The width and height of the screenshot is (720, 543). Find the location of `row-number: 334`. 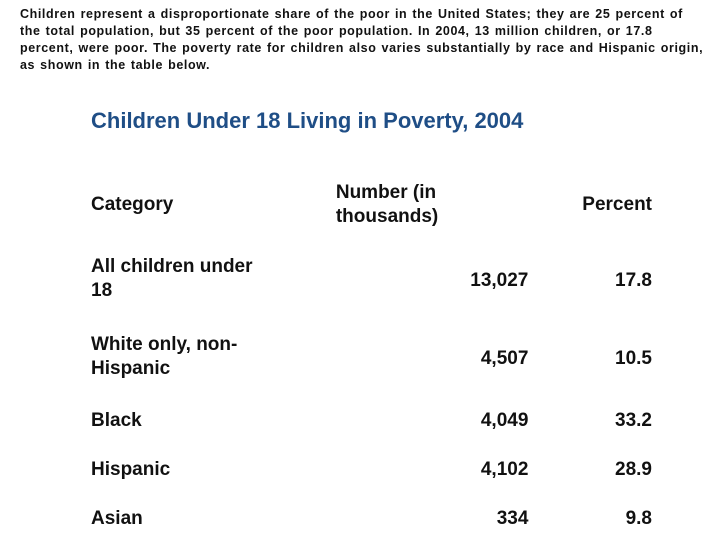

row-number: 334 is located at coordinates (512, 518).